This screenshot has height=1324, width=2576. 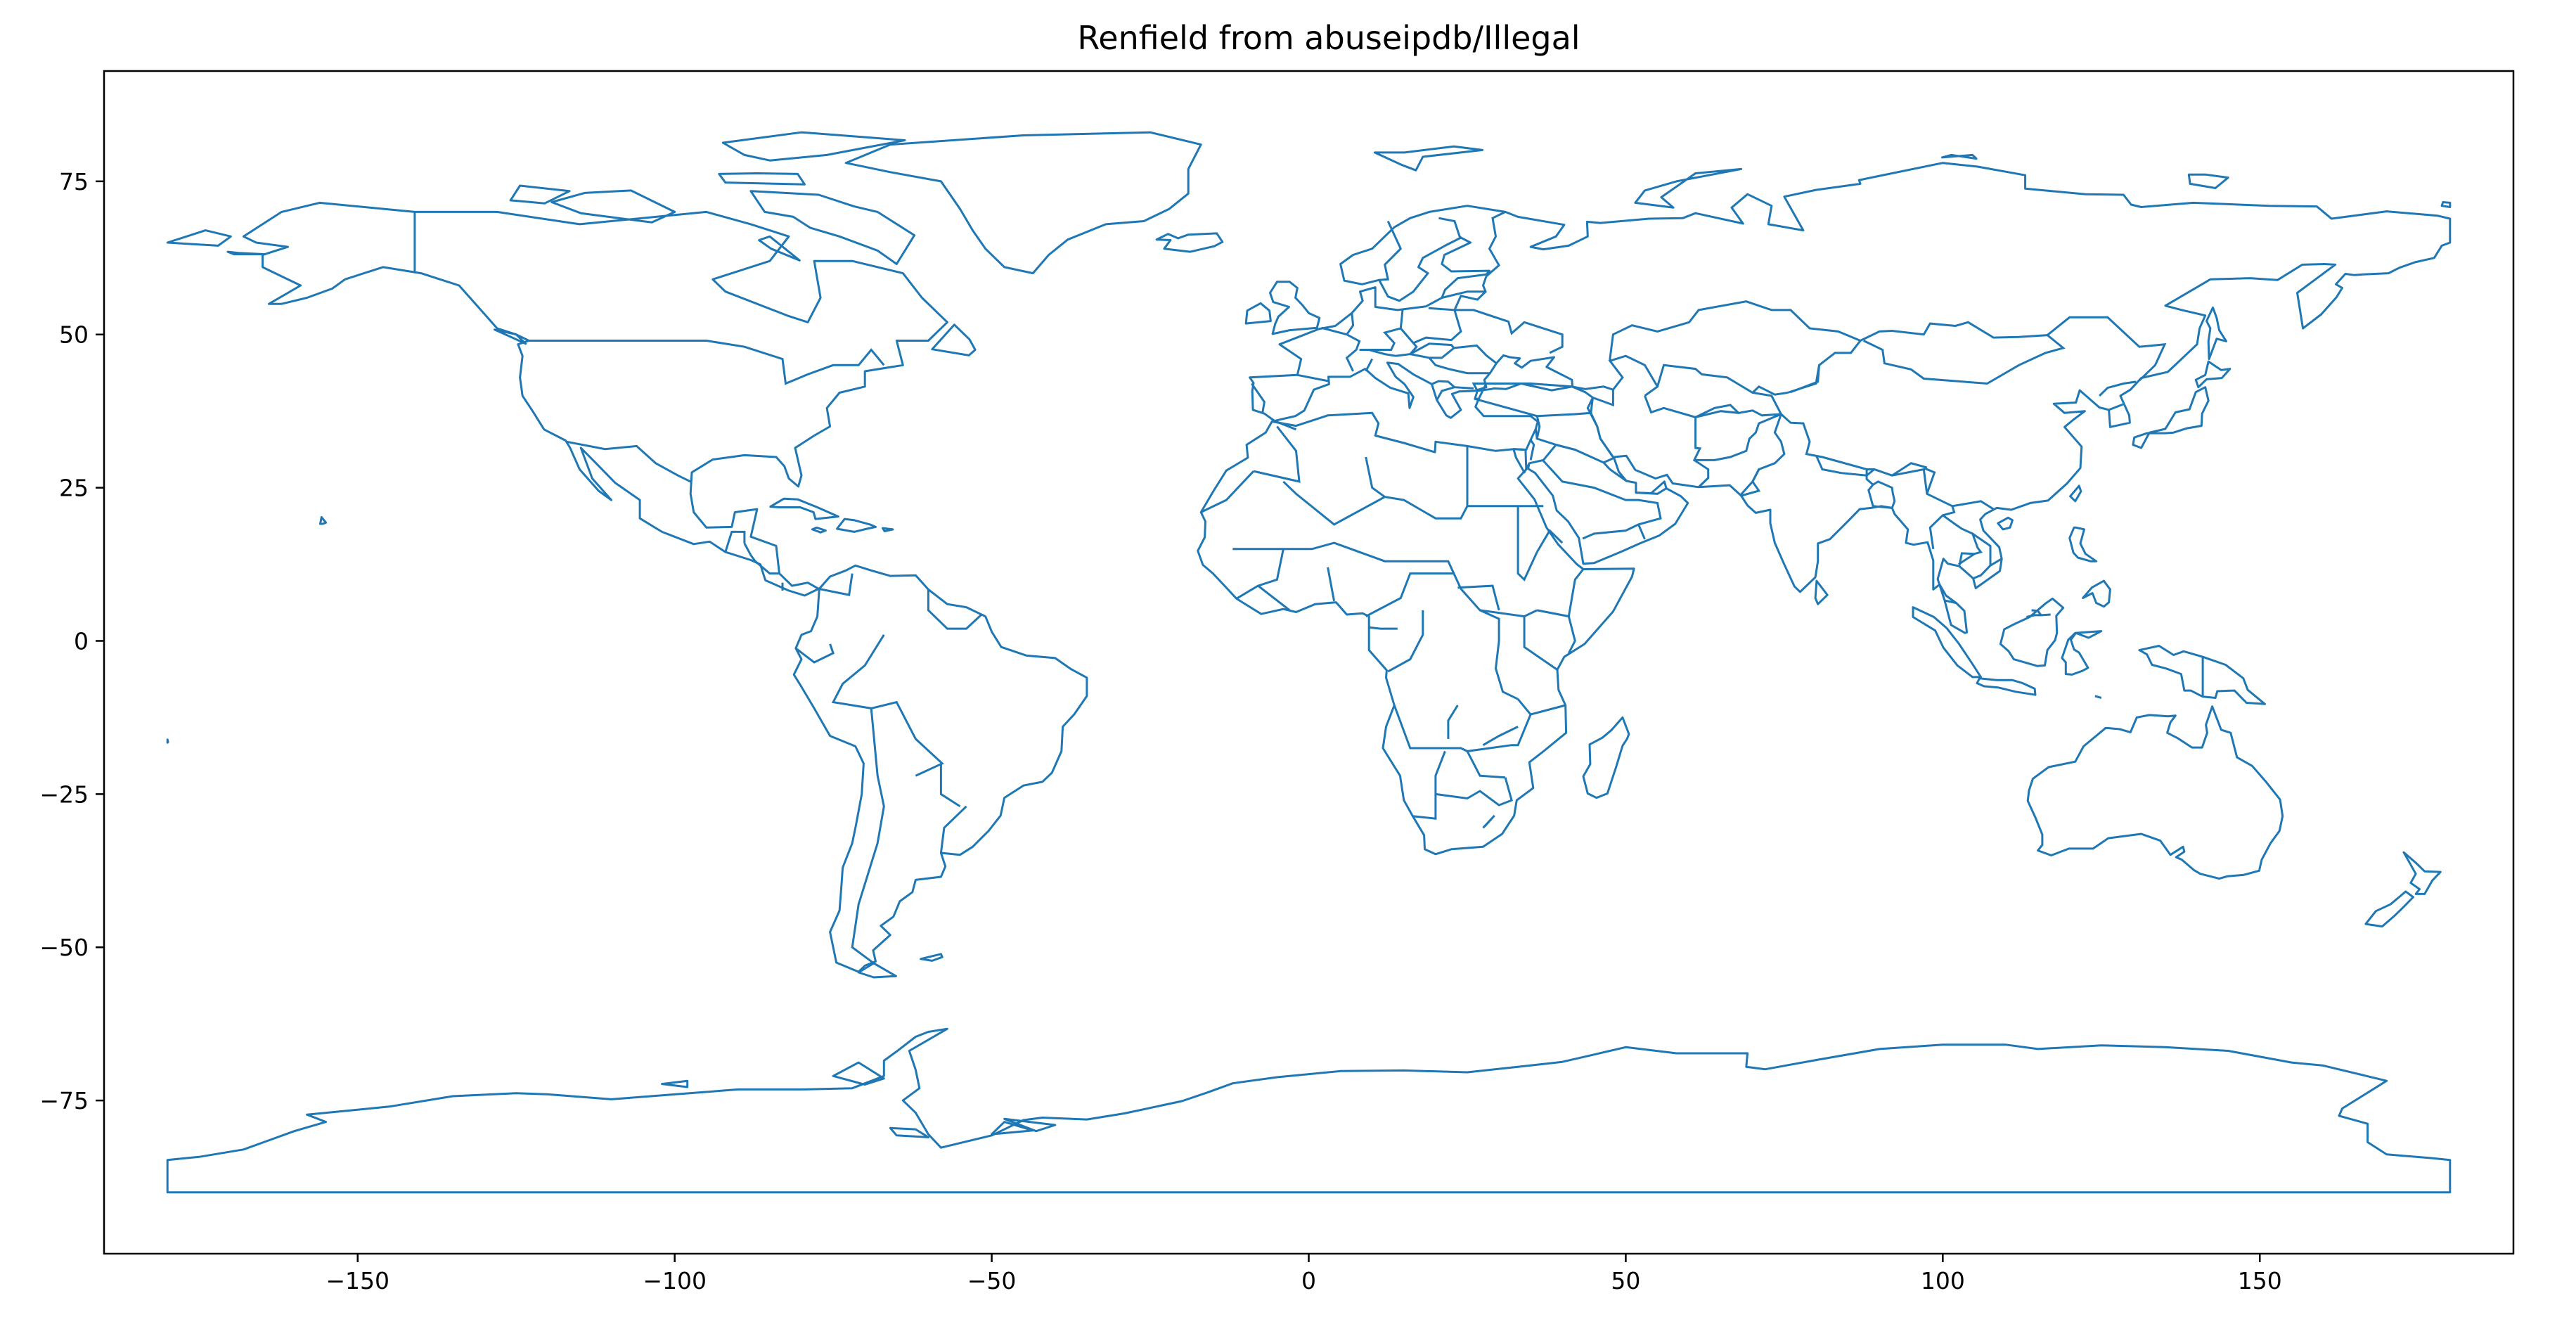 I want to click on landmass-alexander-island, so click(x=858, y=1073).